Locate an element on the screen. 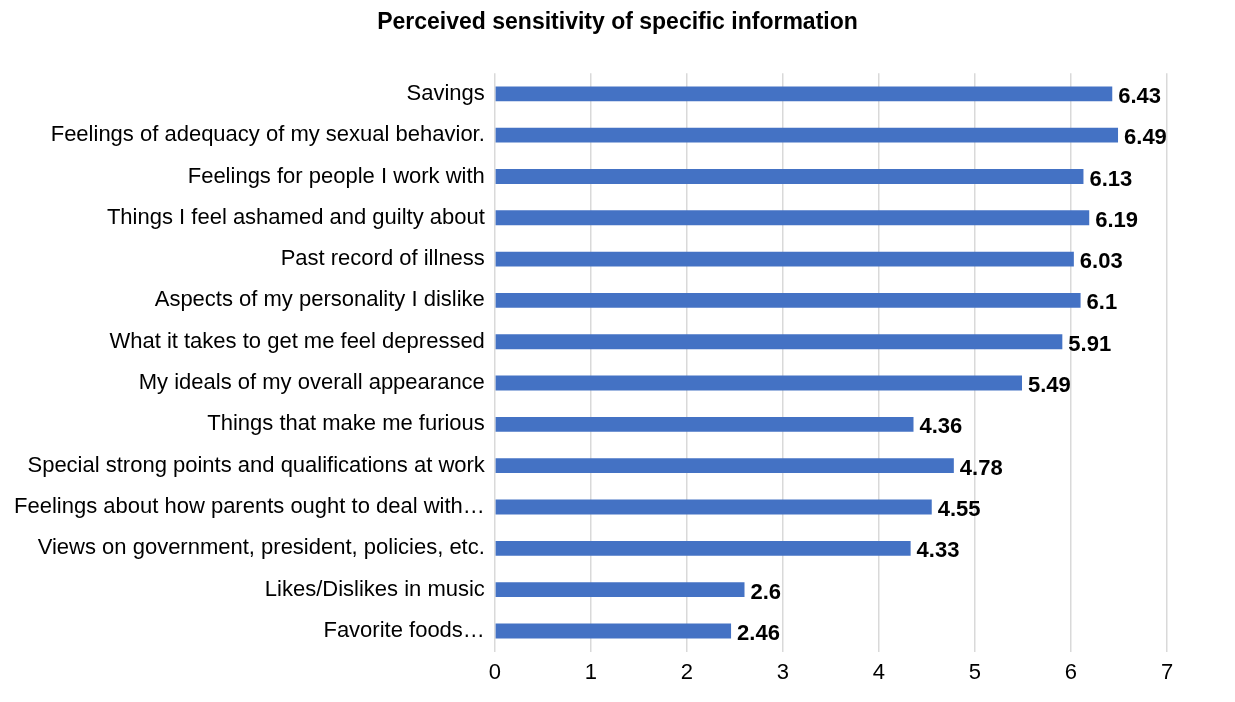 The width and height of the screenshot is (1235, 702). x-tick-label: 0 is located at coordinates (494, 671).